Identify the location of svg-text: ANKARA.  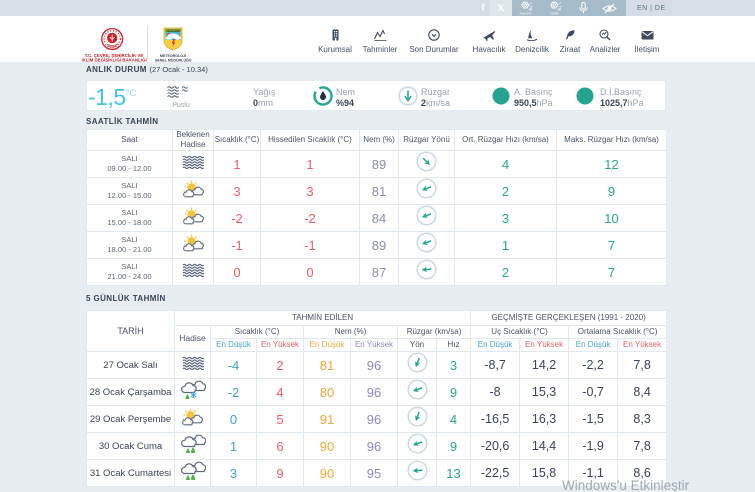
(525, 14).